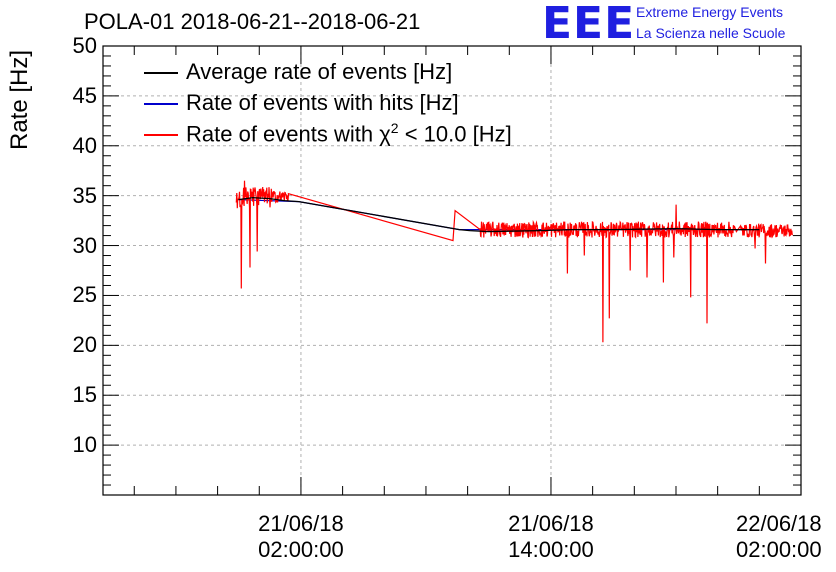 This screenshot has height=572, width=836. I want to click on logo-line-2: La Scienza nelle Scuole, so click(711, 33).